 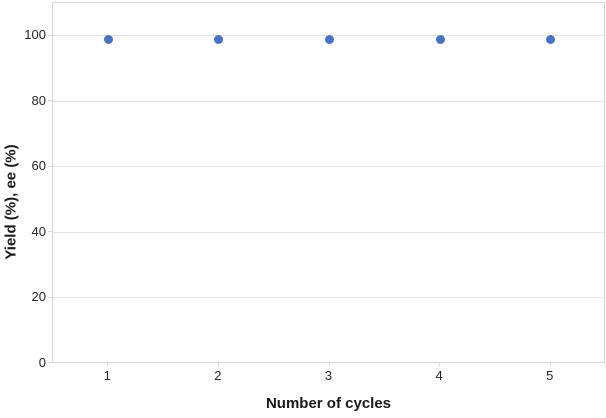 I want to click on y-tick-label: 60, so click(x=38, y=166).